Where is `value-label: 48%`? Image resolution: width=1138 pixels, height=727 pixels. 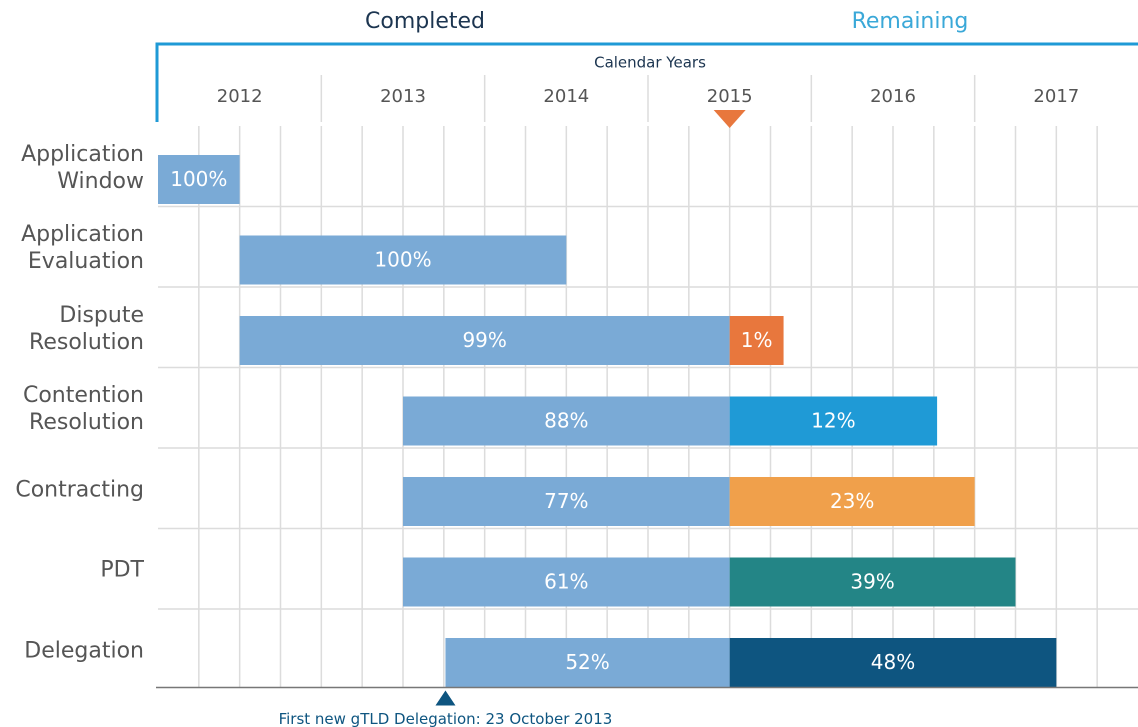 value-label: 48% is located at coordinates (893, 662).